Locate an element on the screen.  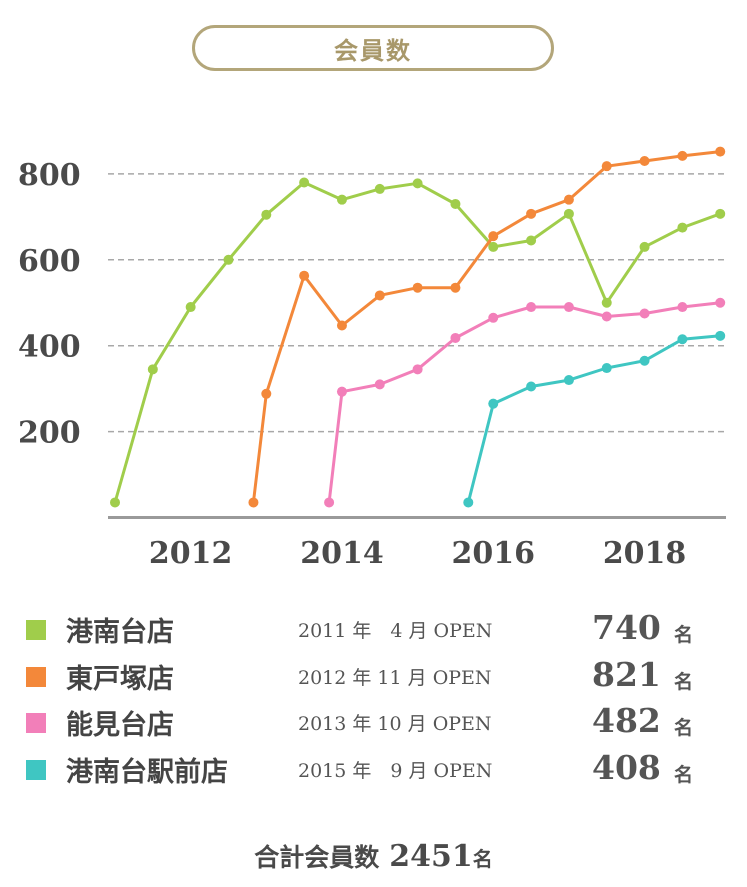
legend-store-name: 港南台店 is located at coordinates (120, 632).